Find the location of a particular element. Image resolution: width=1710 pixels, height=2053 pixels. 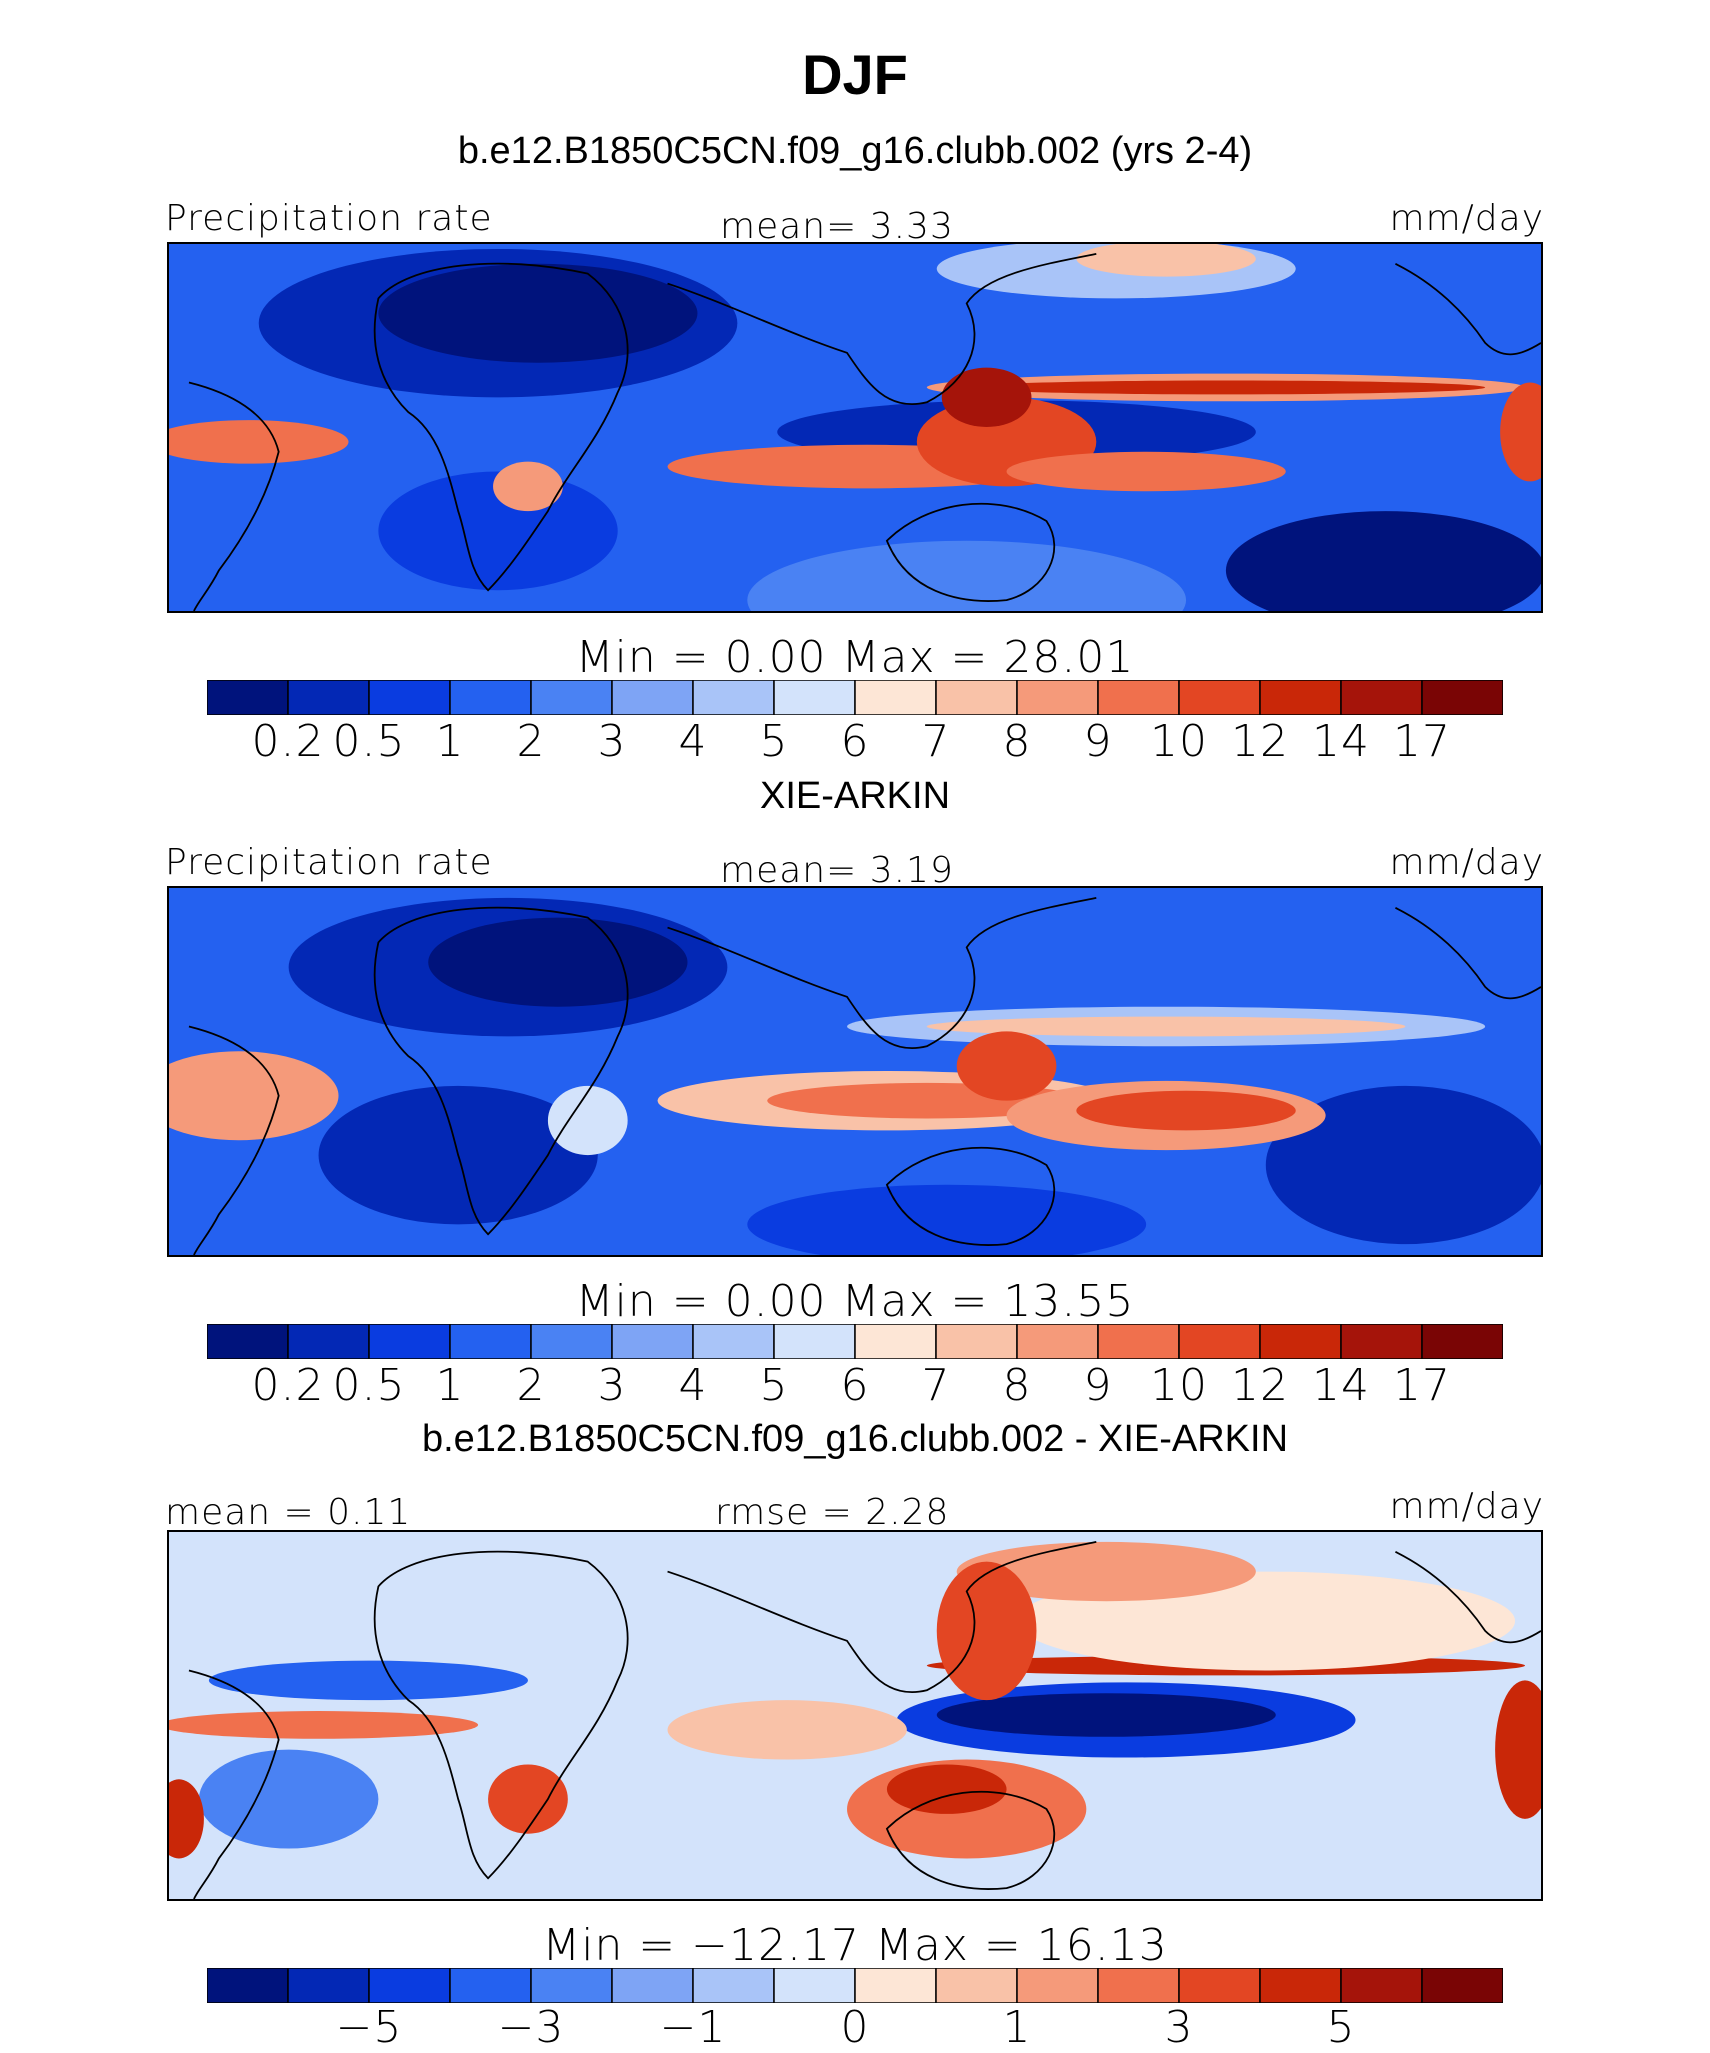

panel2-colorbar-tick-label: 0.5 is located at coordinates (369, 1385).